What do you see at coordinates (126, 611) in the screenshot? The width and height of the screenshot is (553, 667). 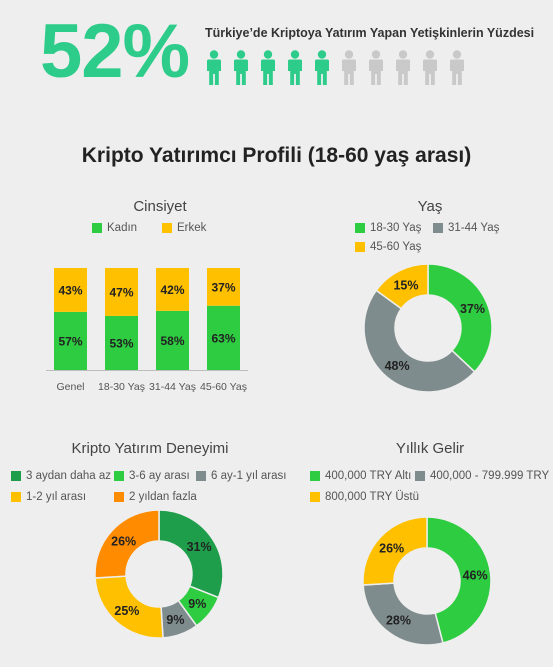 I see `experience-donut-slice-label: 25%` at bounding box center [126, 611].